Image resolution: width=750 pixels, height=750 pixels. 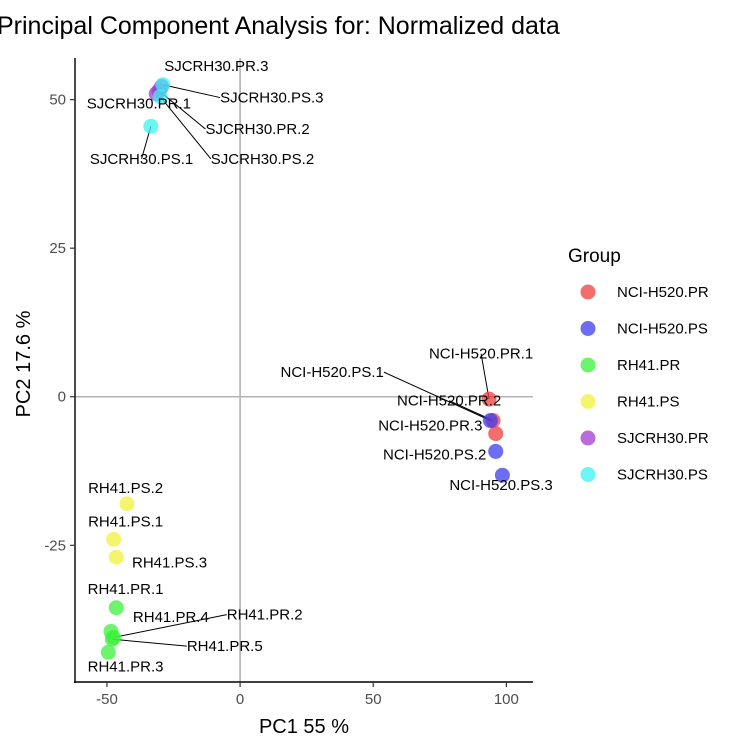 I want to click on y-tick-label: 25, so click(x=57, y=248).